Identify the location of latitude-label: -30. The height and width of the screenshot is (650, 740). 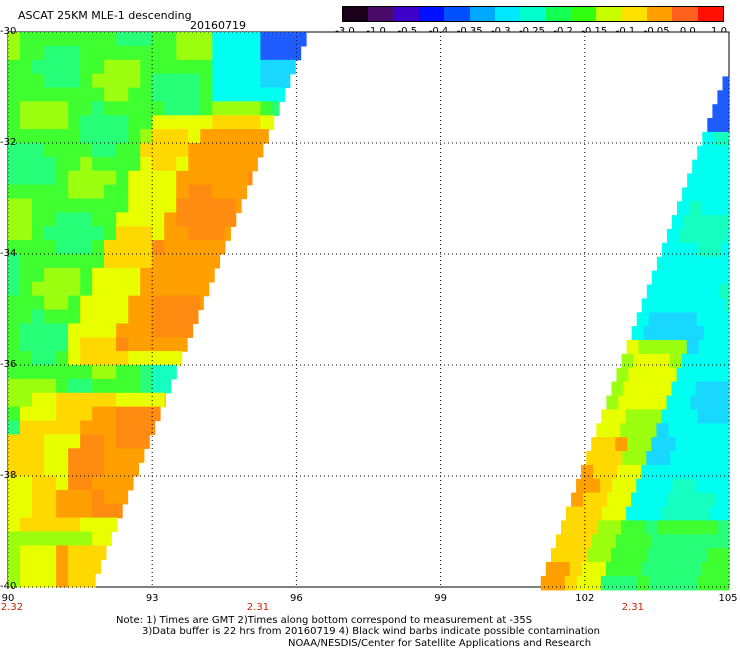
(8, 31).